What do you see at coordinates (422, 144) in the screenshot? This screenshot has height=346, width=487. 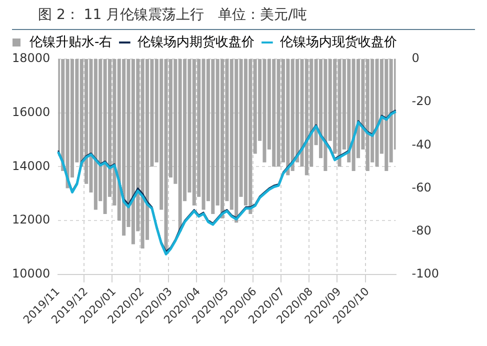 I see `y2-tick-label: -40` at bounding box center [422, 144].